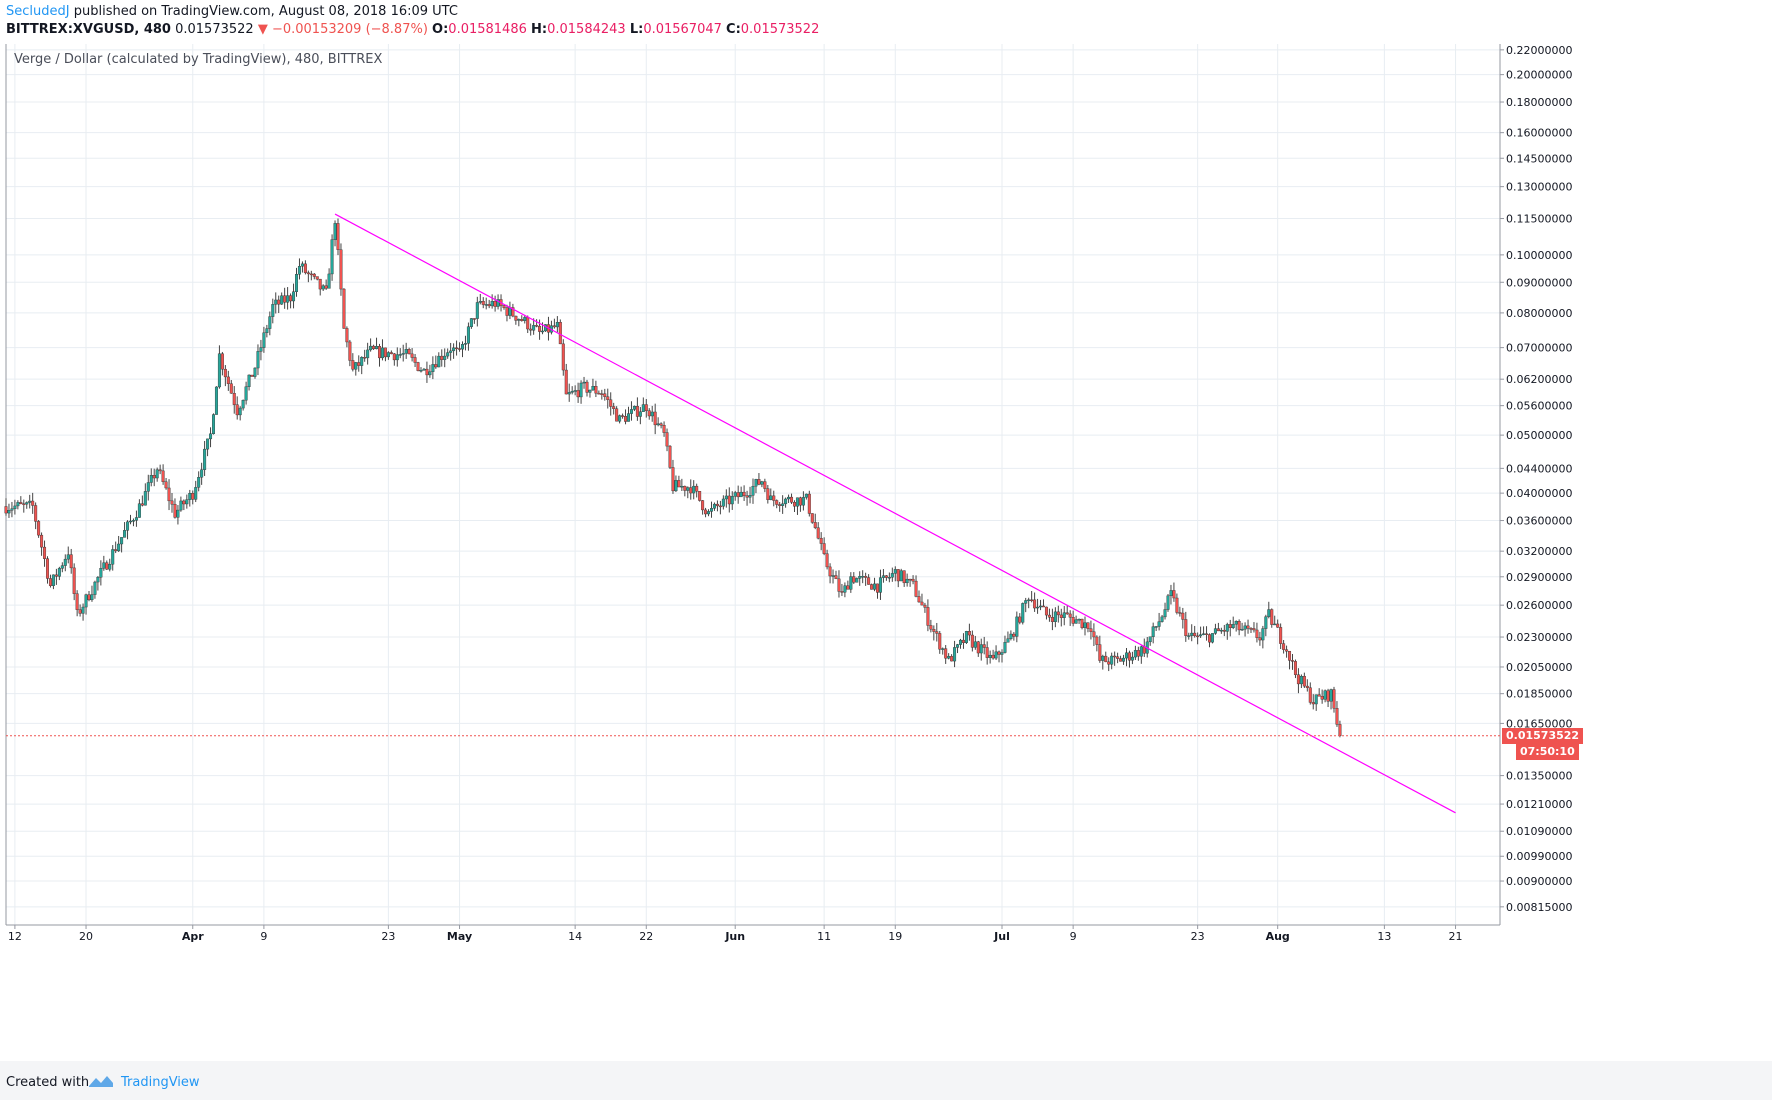  I want to click on high-value: 0.01584243, so click(586, 29).